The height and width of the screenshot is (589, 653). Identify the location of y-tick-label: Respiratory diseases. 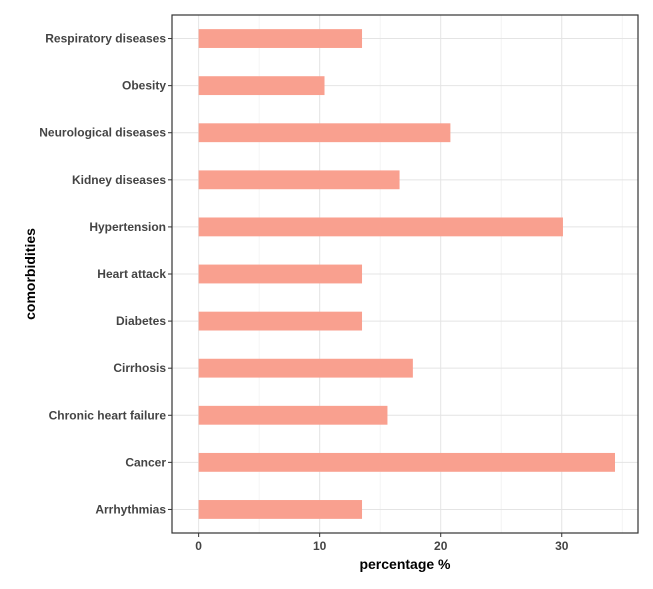
(105, 39).